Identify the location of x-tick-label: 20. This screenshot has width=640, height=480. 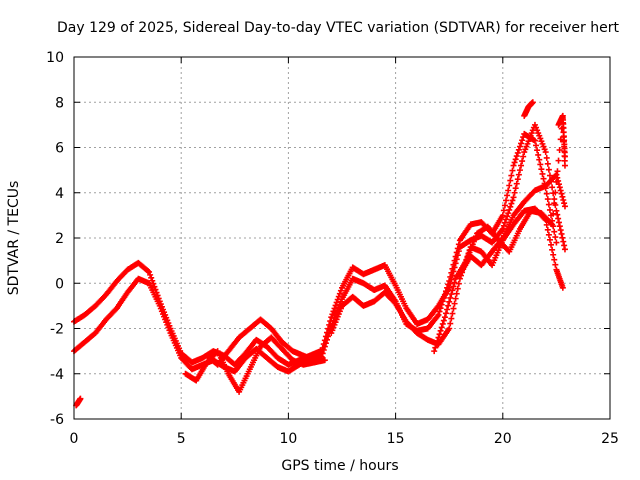
(503, 439).